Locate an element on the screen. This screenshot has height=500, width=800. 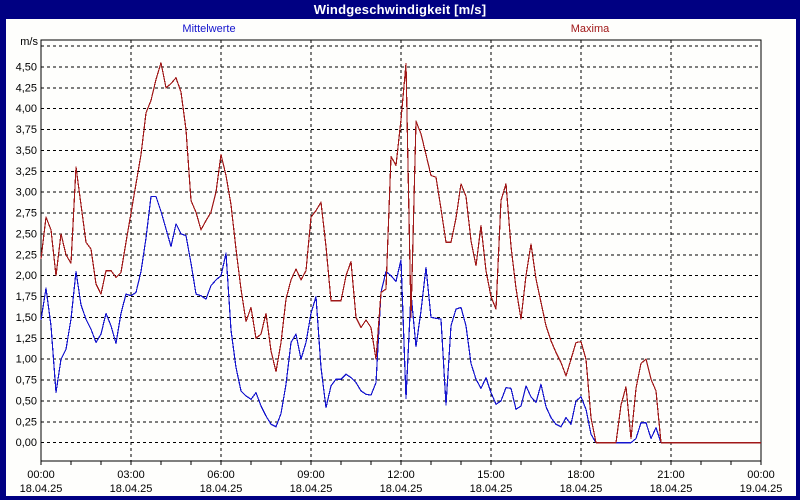
y-tick-label: 0,00 is located at coordinates (26, 443).